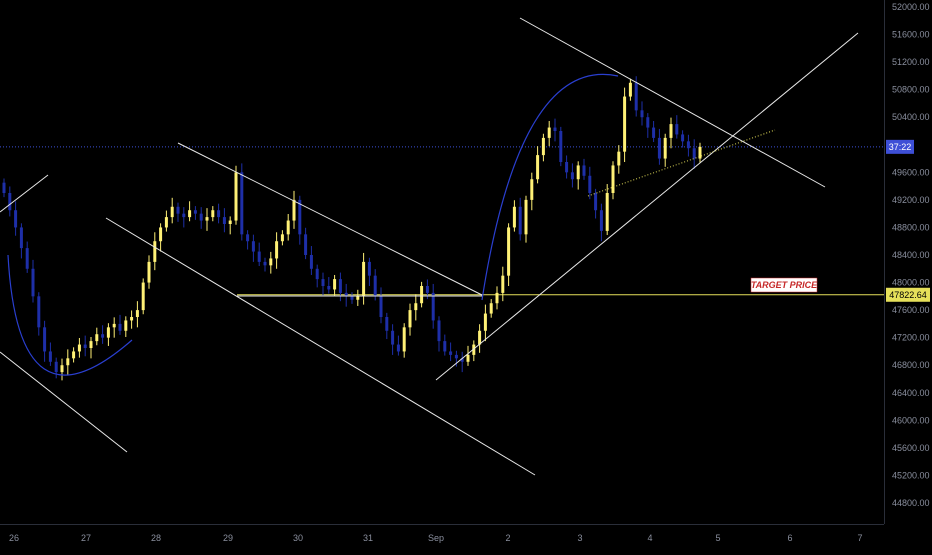 The width and height of the screenshot is (932, 555). What do you see at coordinates (784, 285) in the screenshot?
I see `target-price-label` at bounding box center [784, 285].